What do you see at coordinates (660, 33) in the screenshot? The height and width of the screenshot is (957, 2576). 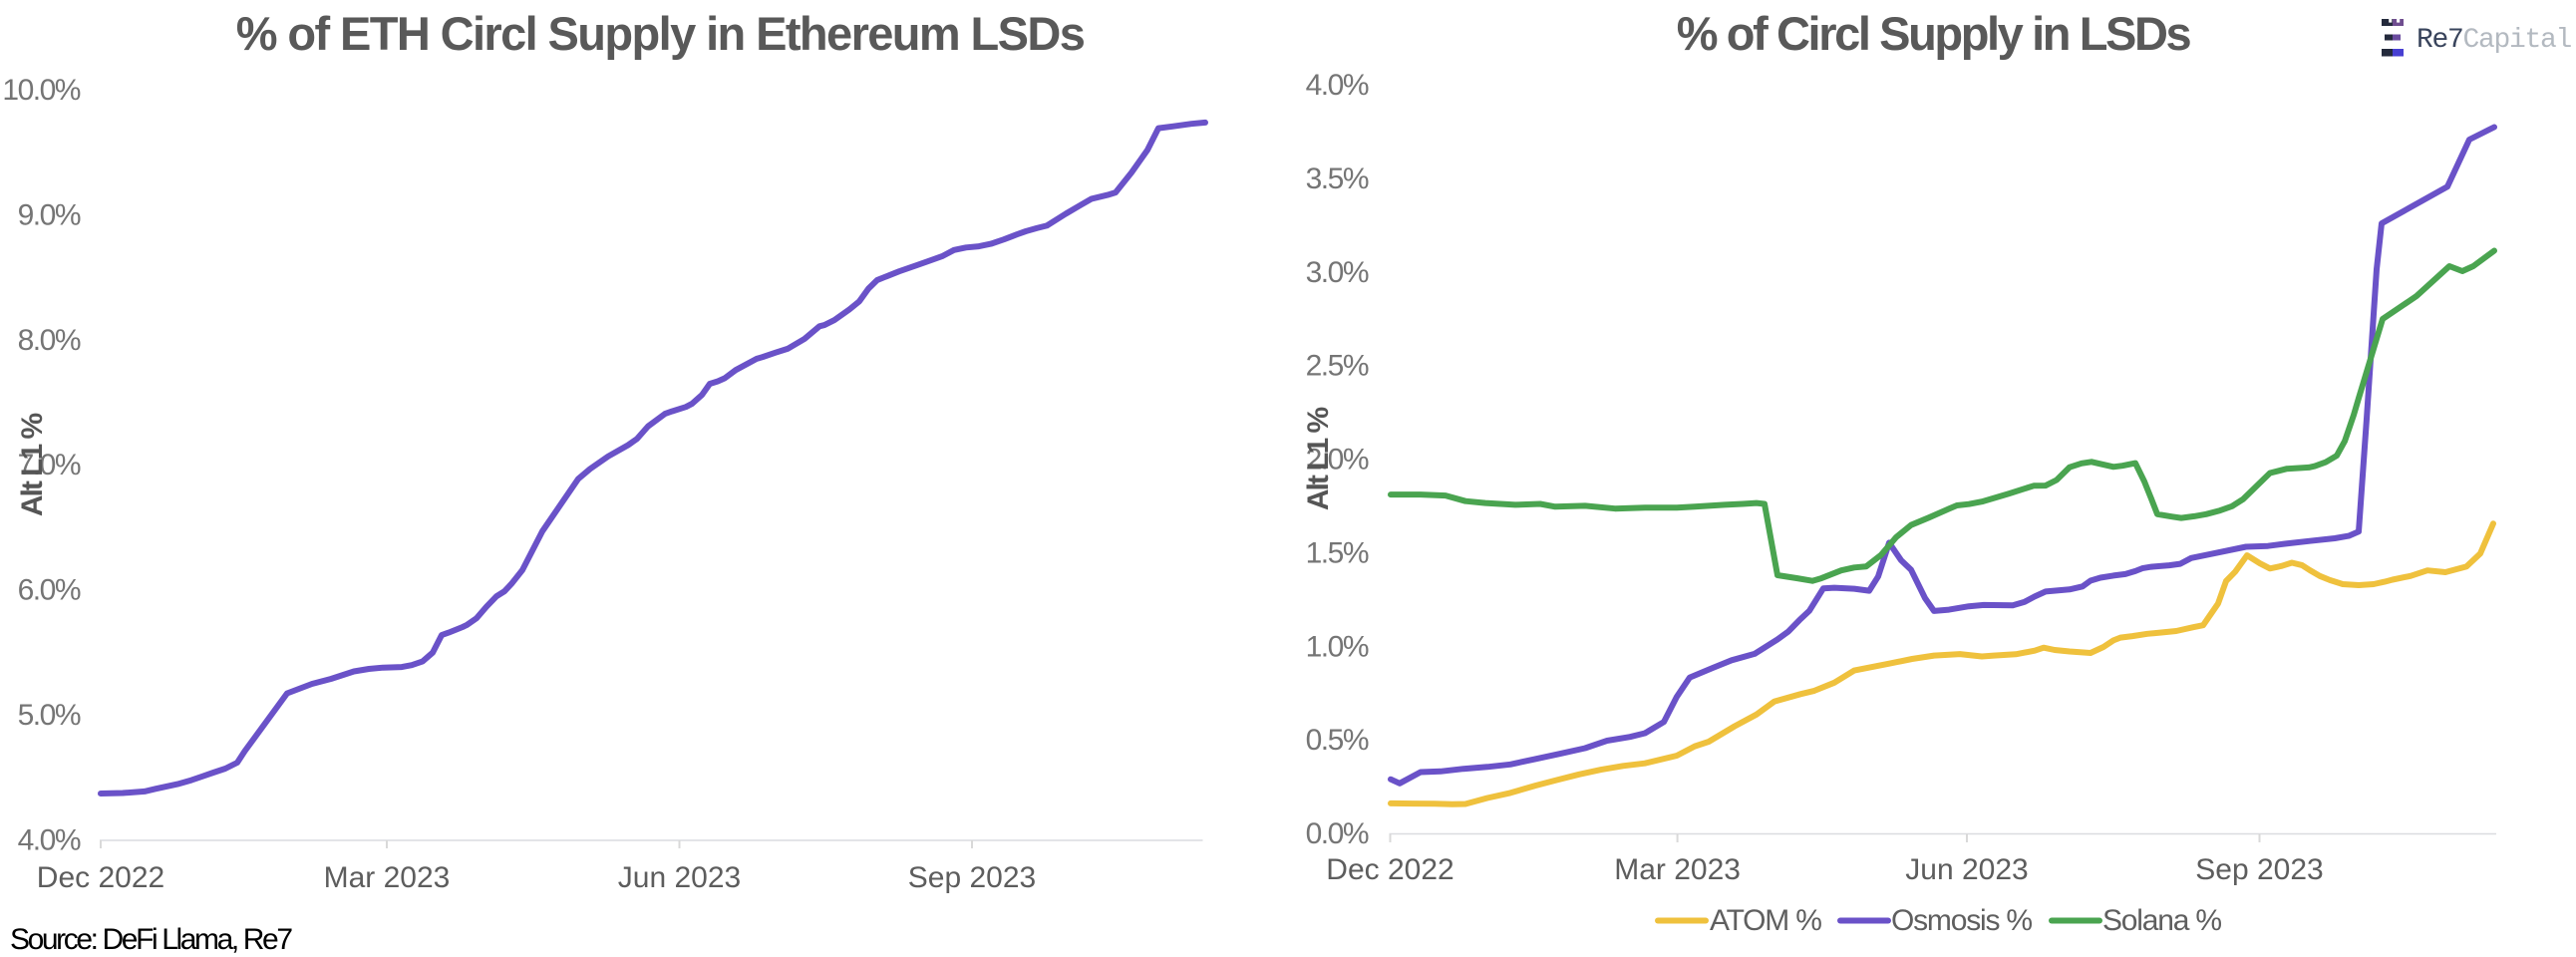 I see `svg-text:% of ETH Circl Supply in Ether: % of ETH Circl Supply in Ethereum LSDs` at bounding box center [660, 33].